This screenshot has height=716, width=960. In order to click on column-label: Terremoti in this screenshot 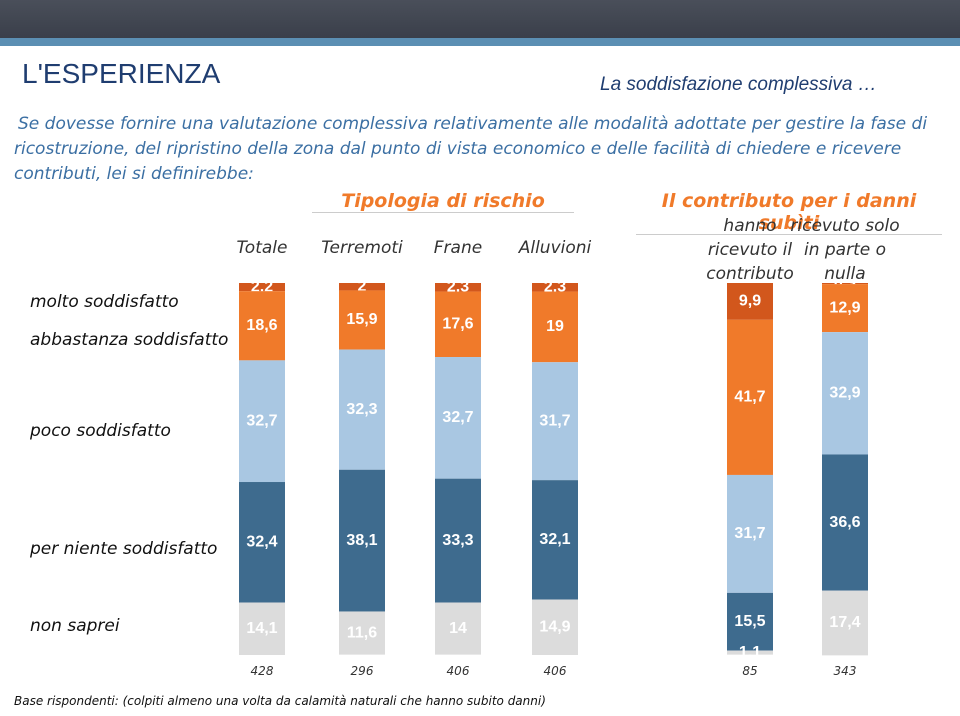, I will do `click(362, 248)`.